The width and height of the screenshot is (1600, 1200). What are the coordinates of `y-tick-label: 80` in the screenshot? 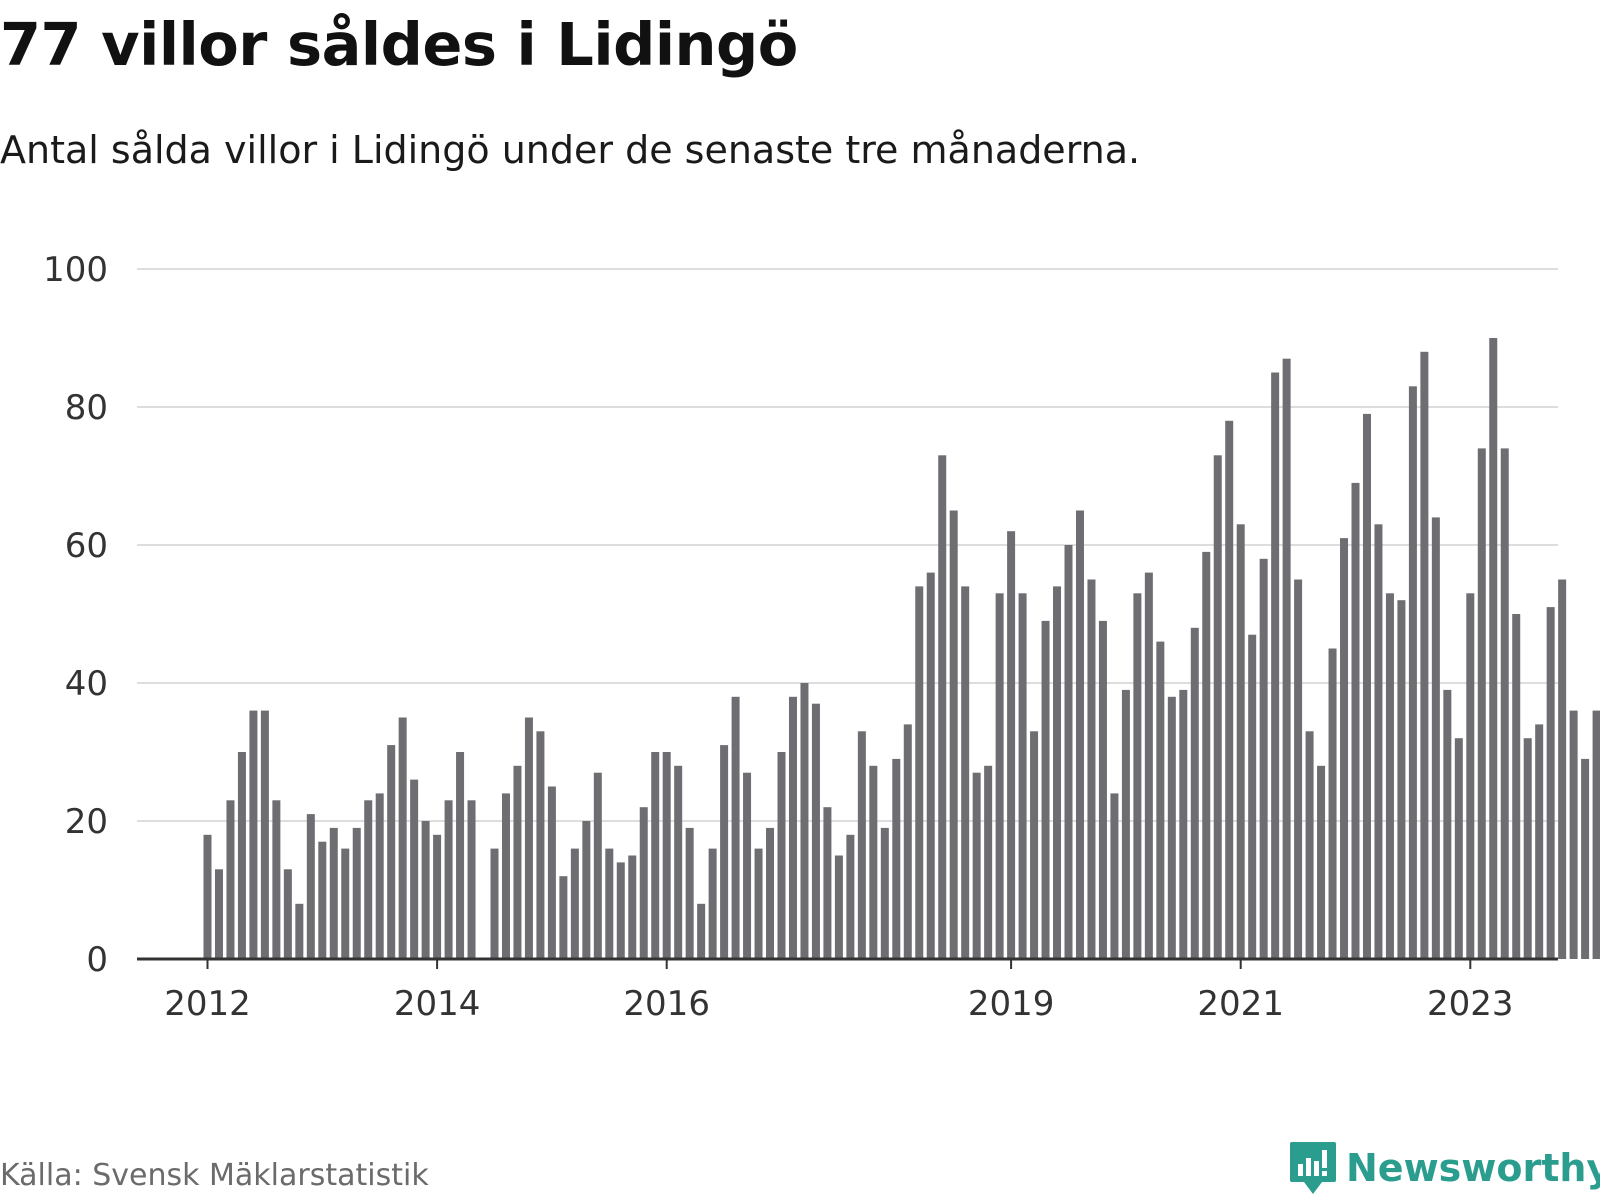 It's located at (86, 408).